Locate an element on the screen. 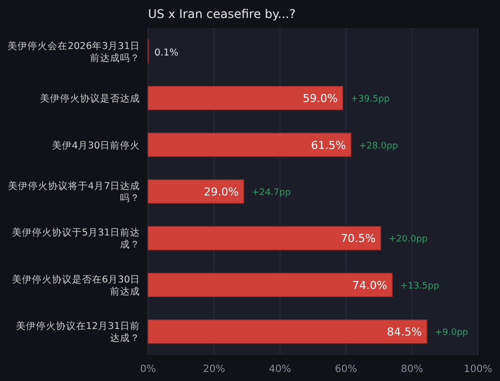 Image resolution: width=500 pixels, height=381 pixels. y-tick-label: 美伊停火协议是否在6月30日前达成 is located at coordinates (76, 285).